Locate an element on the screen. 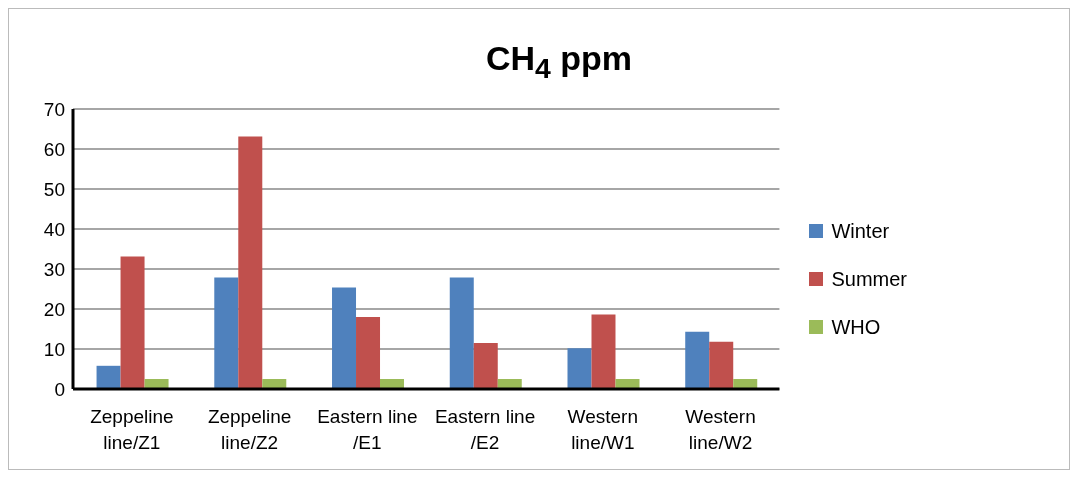  x-tick-label: Eastern line /E1 is located at coordinates (367, 429).